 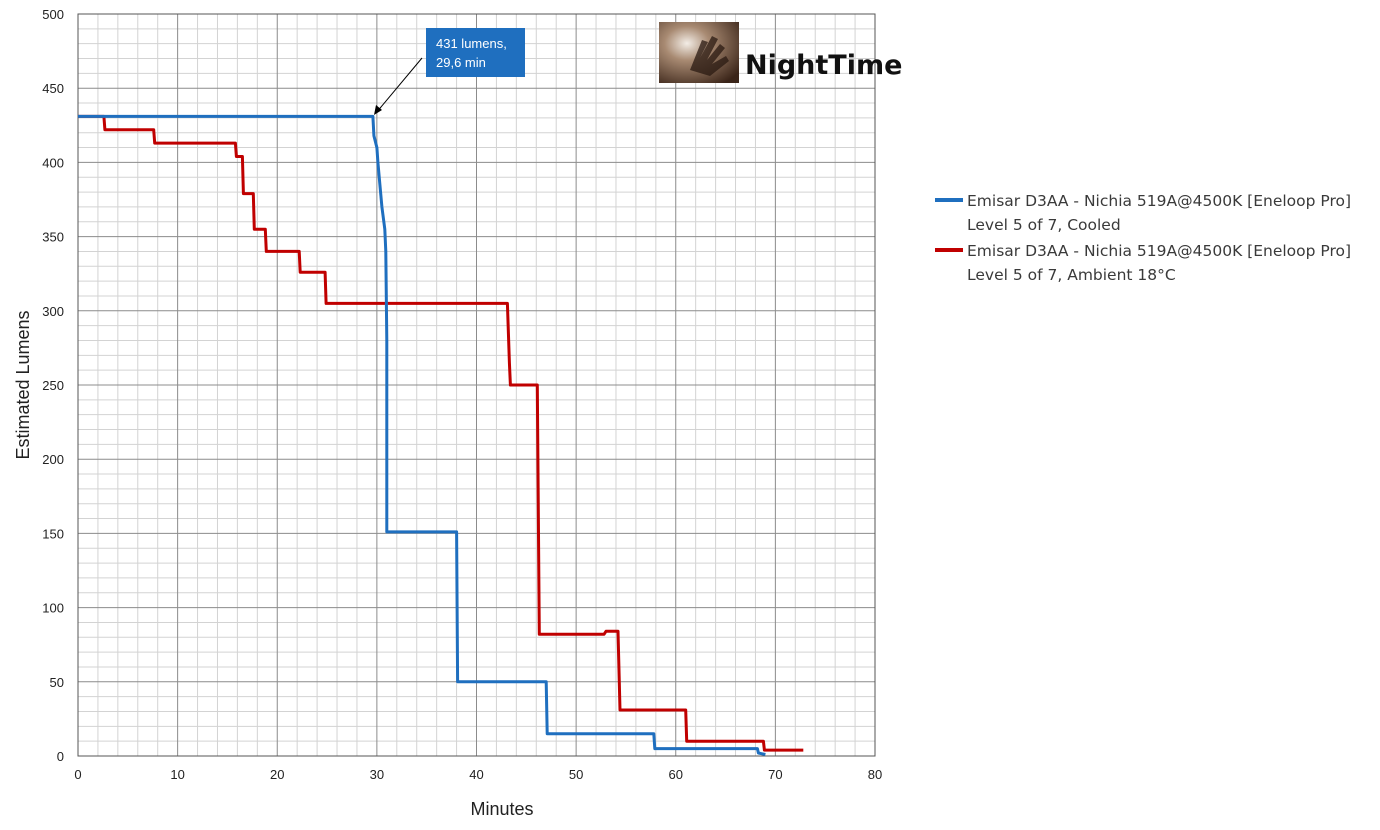 What do you see at coordinates (399, 85) in the screenshot?
I see `callout-arrow-line` at bounding box center [399, 85].